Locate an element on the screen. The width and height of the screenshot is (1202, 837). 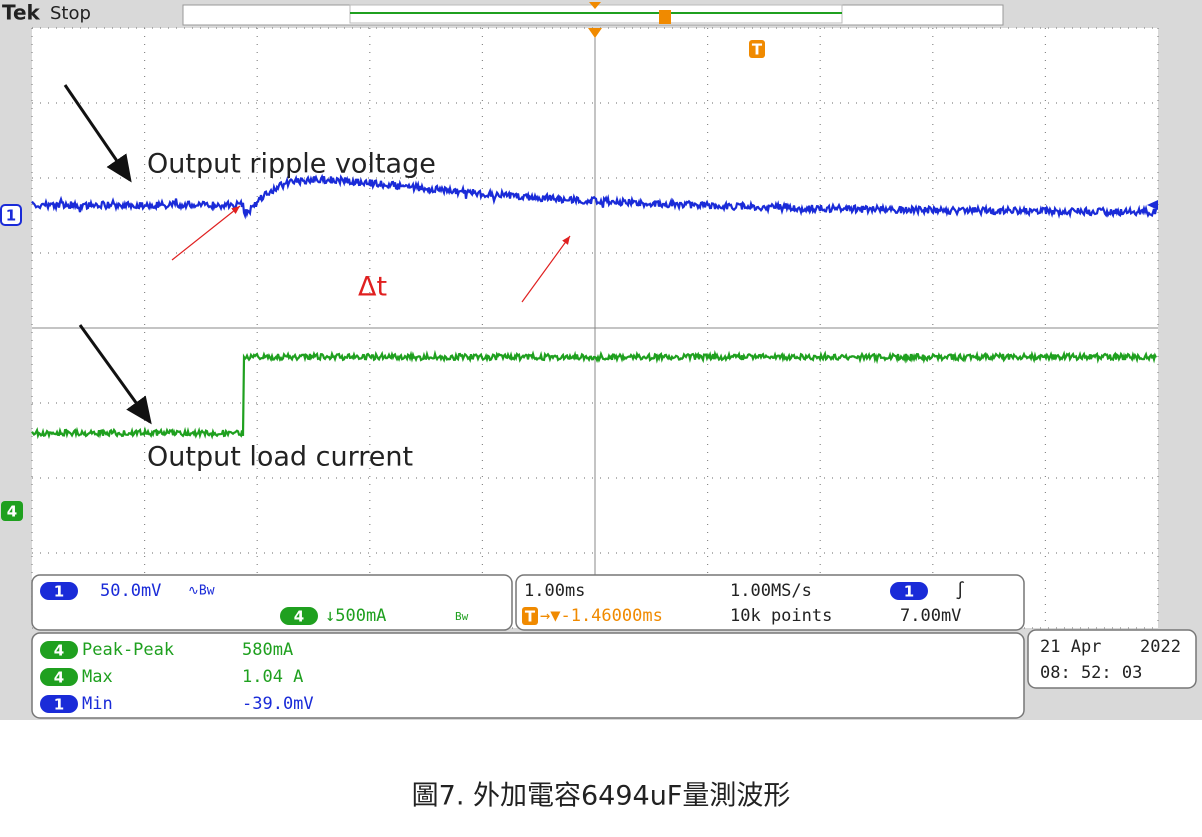
ch1-marker is located at coordinates (11, 215).